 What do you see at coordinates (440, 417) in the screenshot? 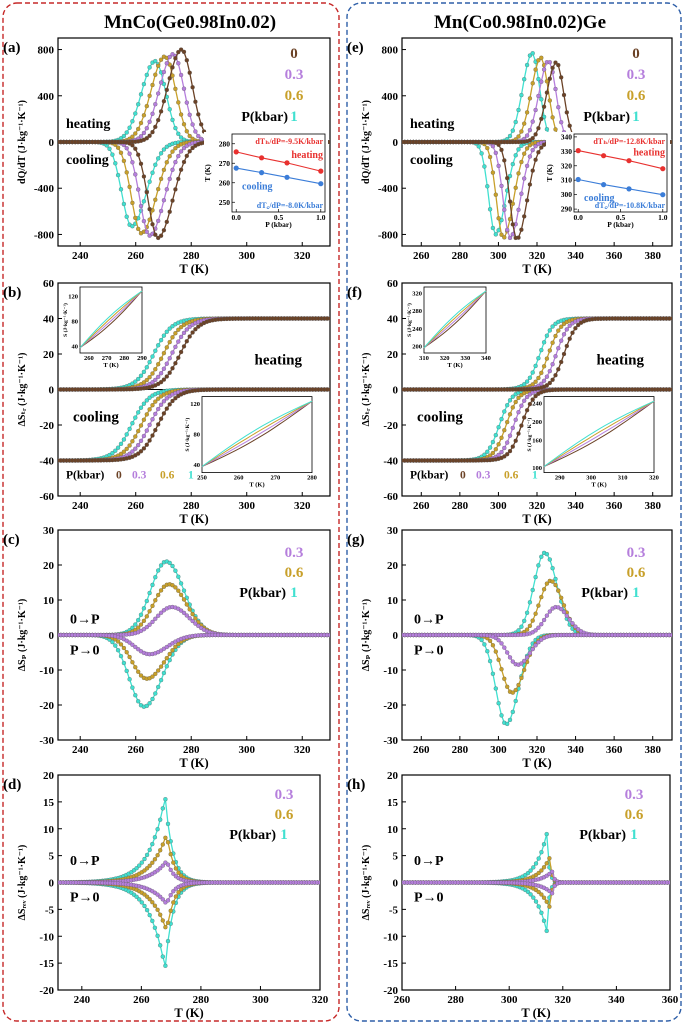
I see `cooling-annotation: cooling` at bounding box center [440, 417].